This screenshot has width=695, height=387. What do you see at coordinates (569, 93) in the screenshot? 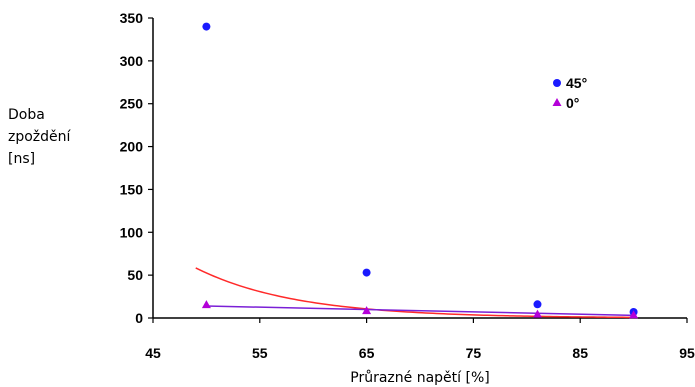
I see `legend: 45°0°` at bounding box center [569, 93].